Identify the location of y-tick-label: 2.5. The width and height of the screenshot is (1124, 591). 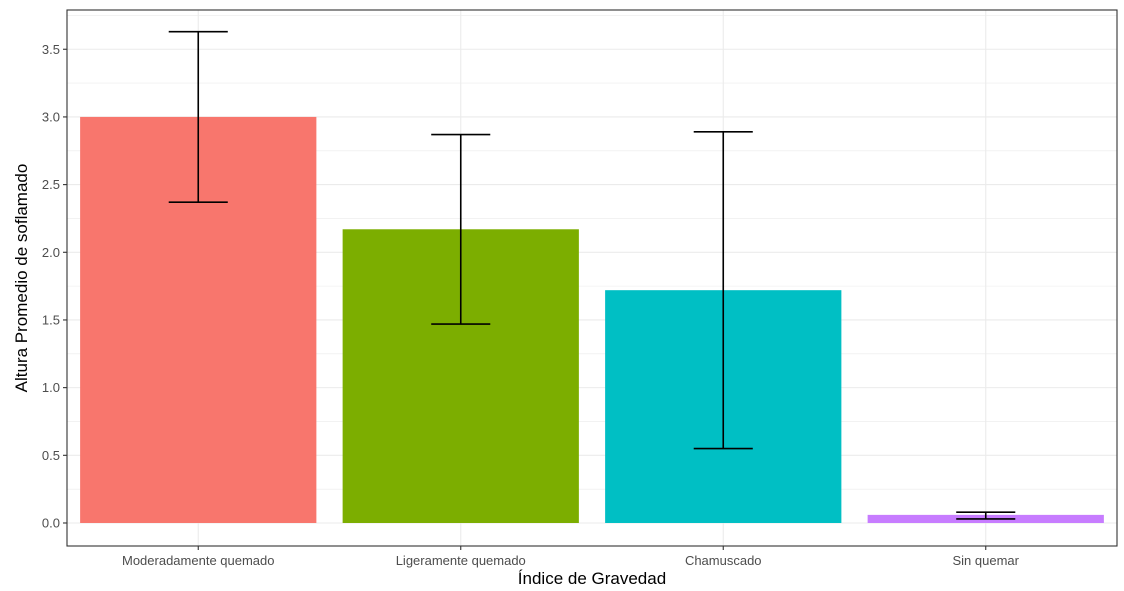
(51, 184).